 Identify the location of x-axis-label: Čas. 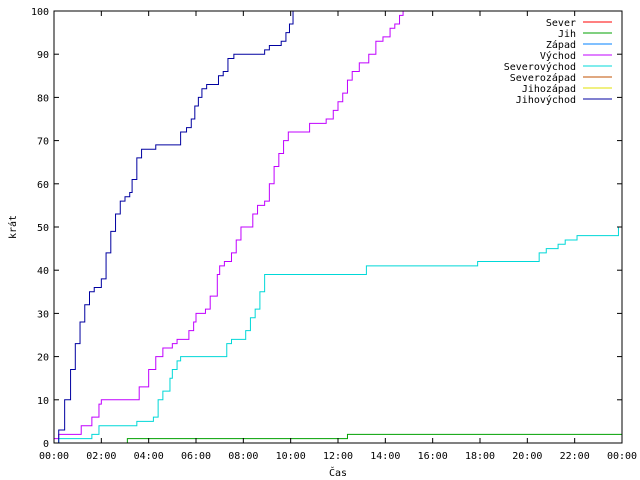
(338, 472).